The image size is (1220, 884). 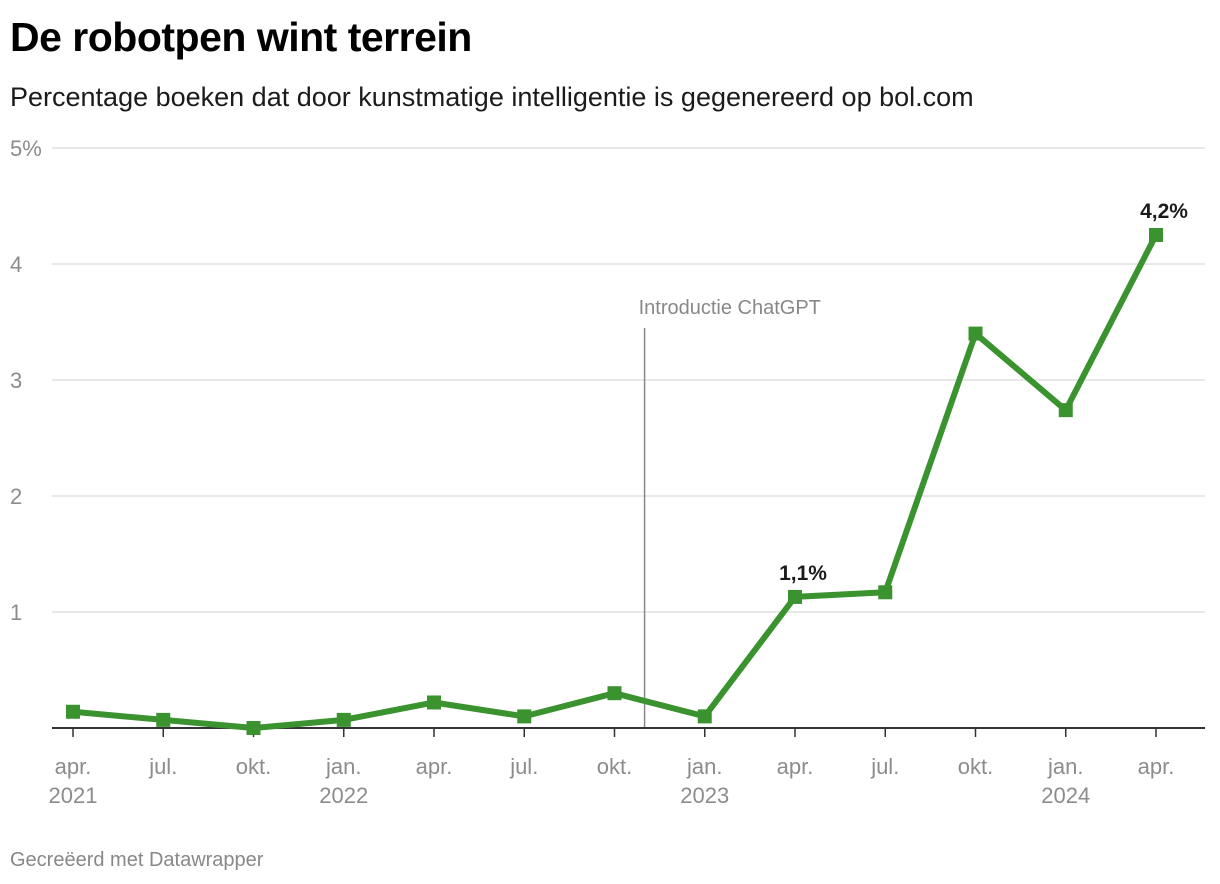 What do you see at coordinates (137, 860) in the screenshot?
I see `credit-footer: Gecreëerd met Datawrapper` at bounding box center [137, 860].